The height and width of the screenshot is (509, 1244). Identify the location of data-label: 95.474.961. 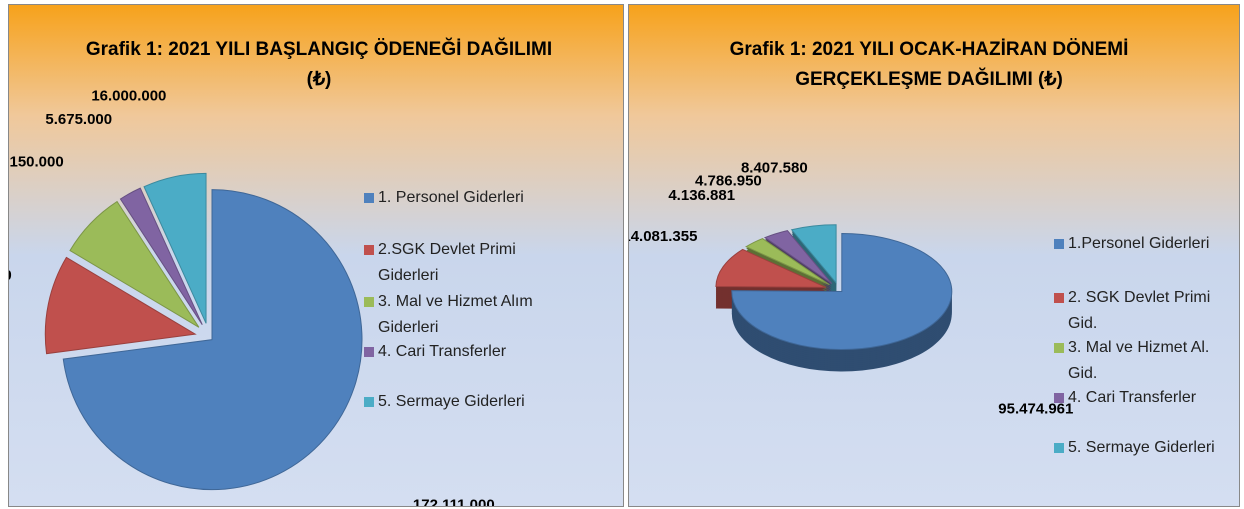
(1035, 409).